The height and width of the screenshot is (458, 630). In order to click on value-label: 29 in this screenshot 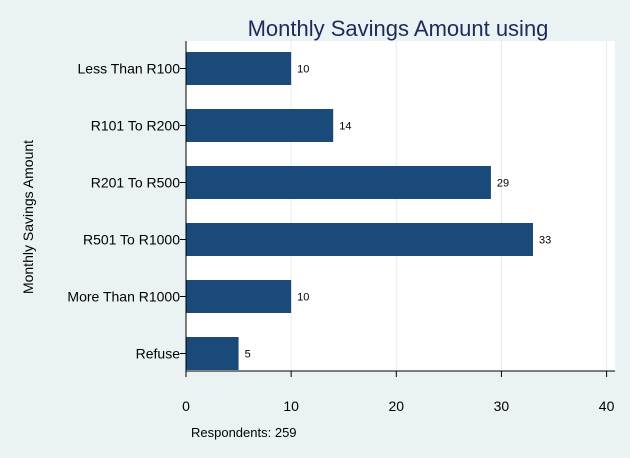, I will do `click(503, 184)`.